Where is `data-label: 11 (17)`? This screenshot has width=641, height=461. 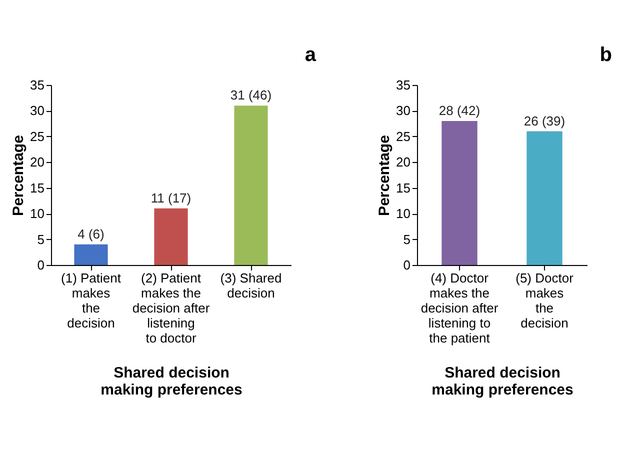
data-label: 11 (17) is located at coordinates (171, 198).